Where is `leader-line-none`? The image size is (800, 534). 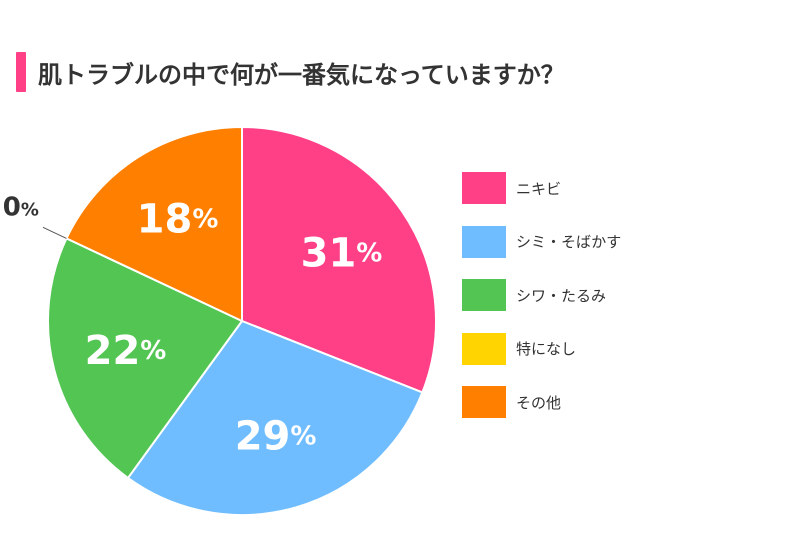 leader-line-none is located at coordinates (54, 232).